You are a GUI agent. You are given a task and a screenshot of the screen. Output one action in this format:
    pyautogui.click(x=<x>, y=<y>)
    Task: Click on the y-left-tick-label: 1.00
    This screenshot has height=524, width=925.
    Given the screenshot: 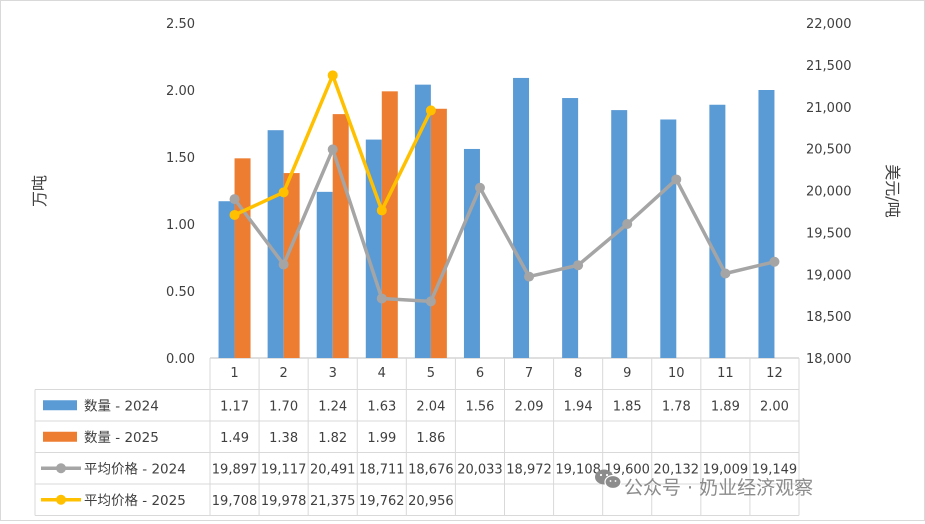 What is the action you would take?
    pyautogui.click(x=180, y=225)
    